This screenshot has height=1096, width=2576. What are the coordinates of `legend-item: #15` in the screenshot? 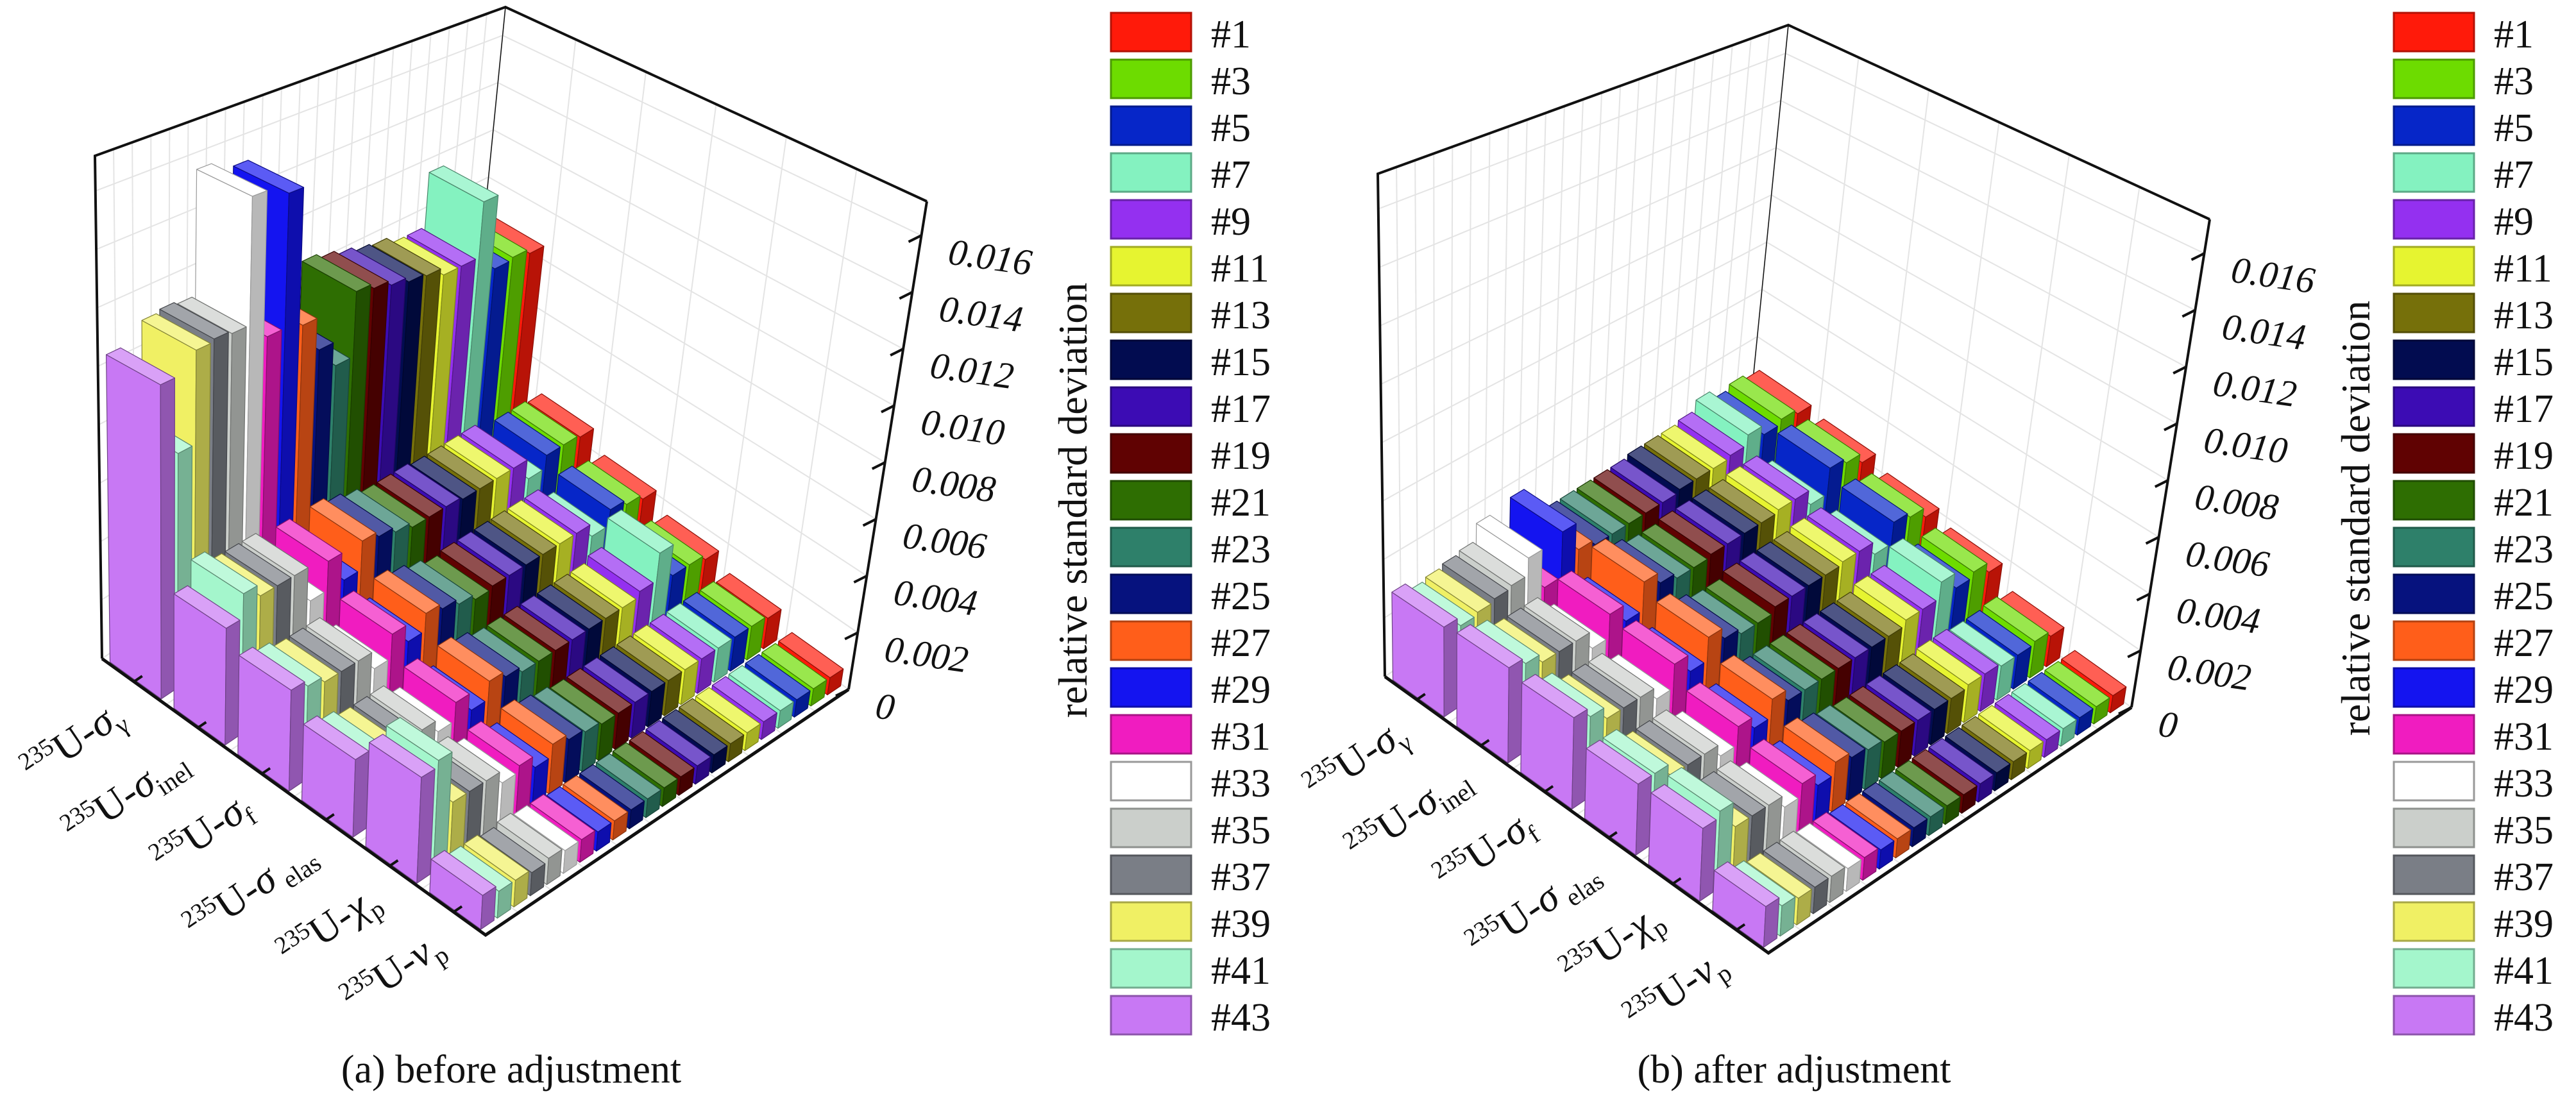 It's located at (2473, 361).